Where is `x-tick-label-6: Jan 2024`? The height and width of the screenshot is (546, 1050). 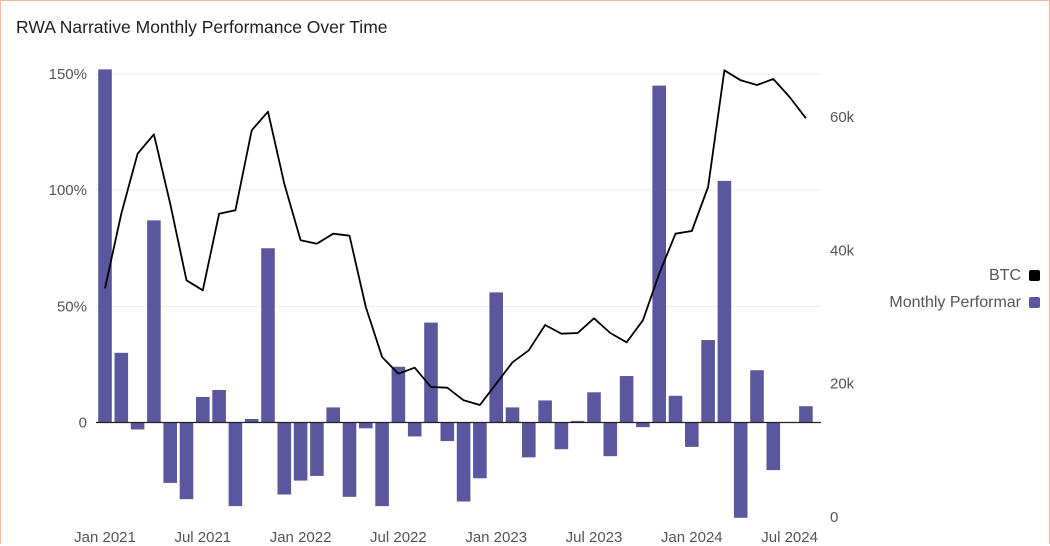 x-tick-label-6: Jan 2024 is located at coordinates (692, 537).